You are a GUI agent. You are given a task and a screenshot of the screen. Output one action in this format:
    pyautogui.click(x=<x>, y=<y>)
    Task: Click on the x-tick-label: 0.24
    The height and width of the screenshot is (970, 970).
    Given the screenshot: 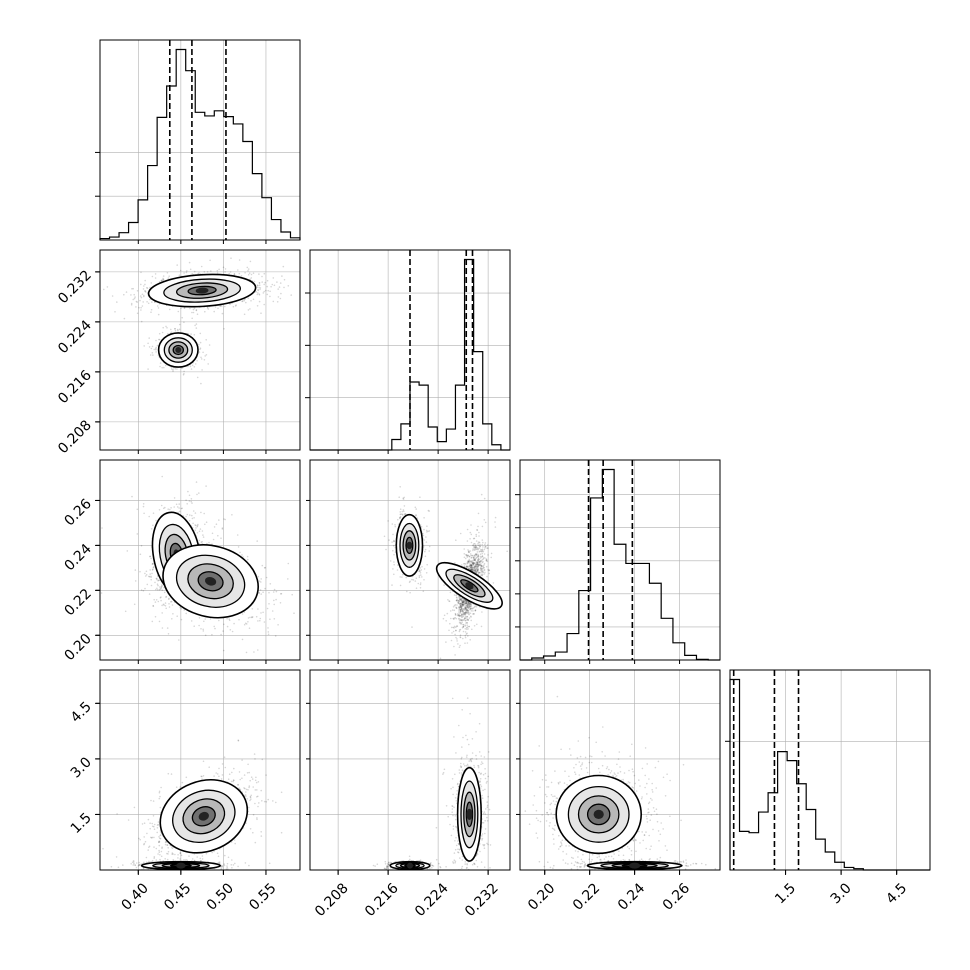 What is the action you would take?
    pyautogui.click(x=631, y=896)
    